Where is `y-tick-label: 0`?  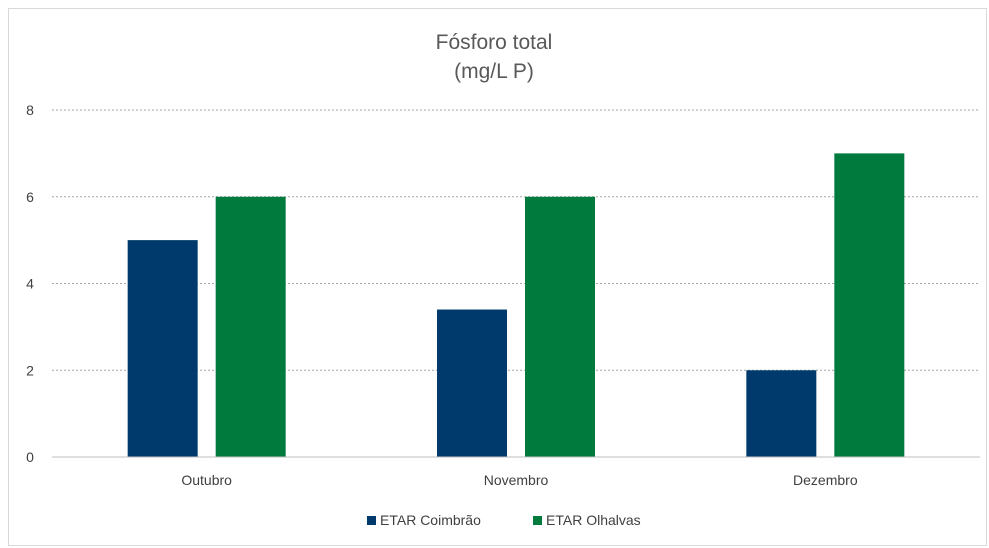 y-tick-label: 0 is located at coordinates (30, 457).